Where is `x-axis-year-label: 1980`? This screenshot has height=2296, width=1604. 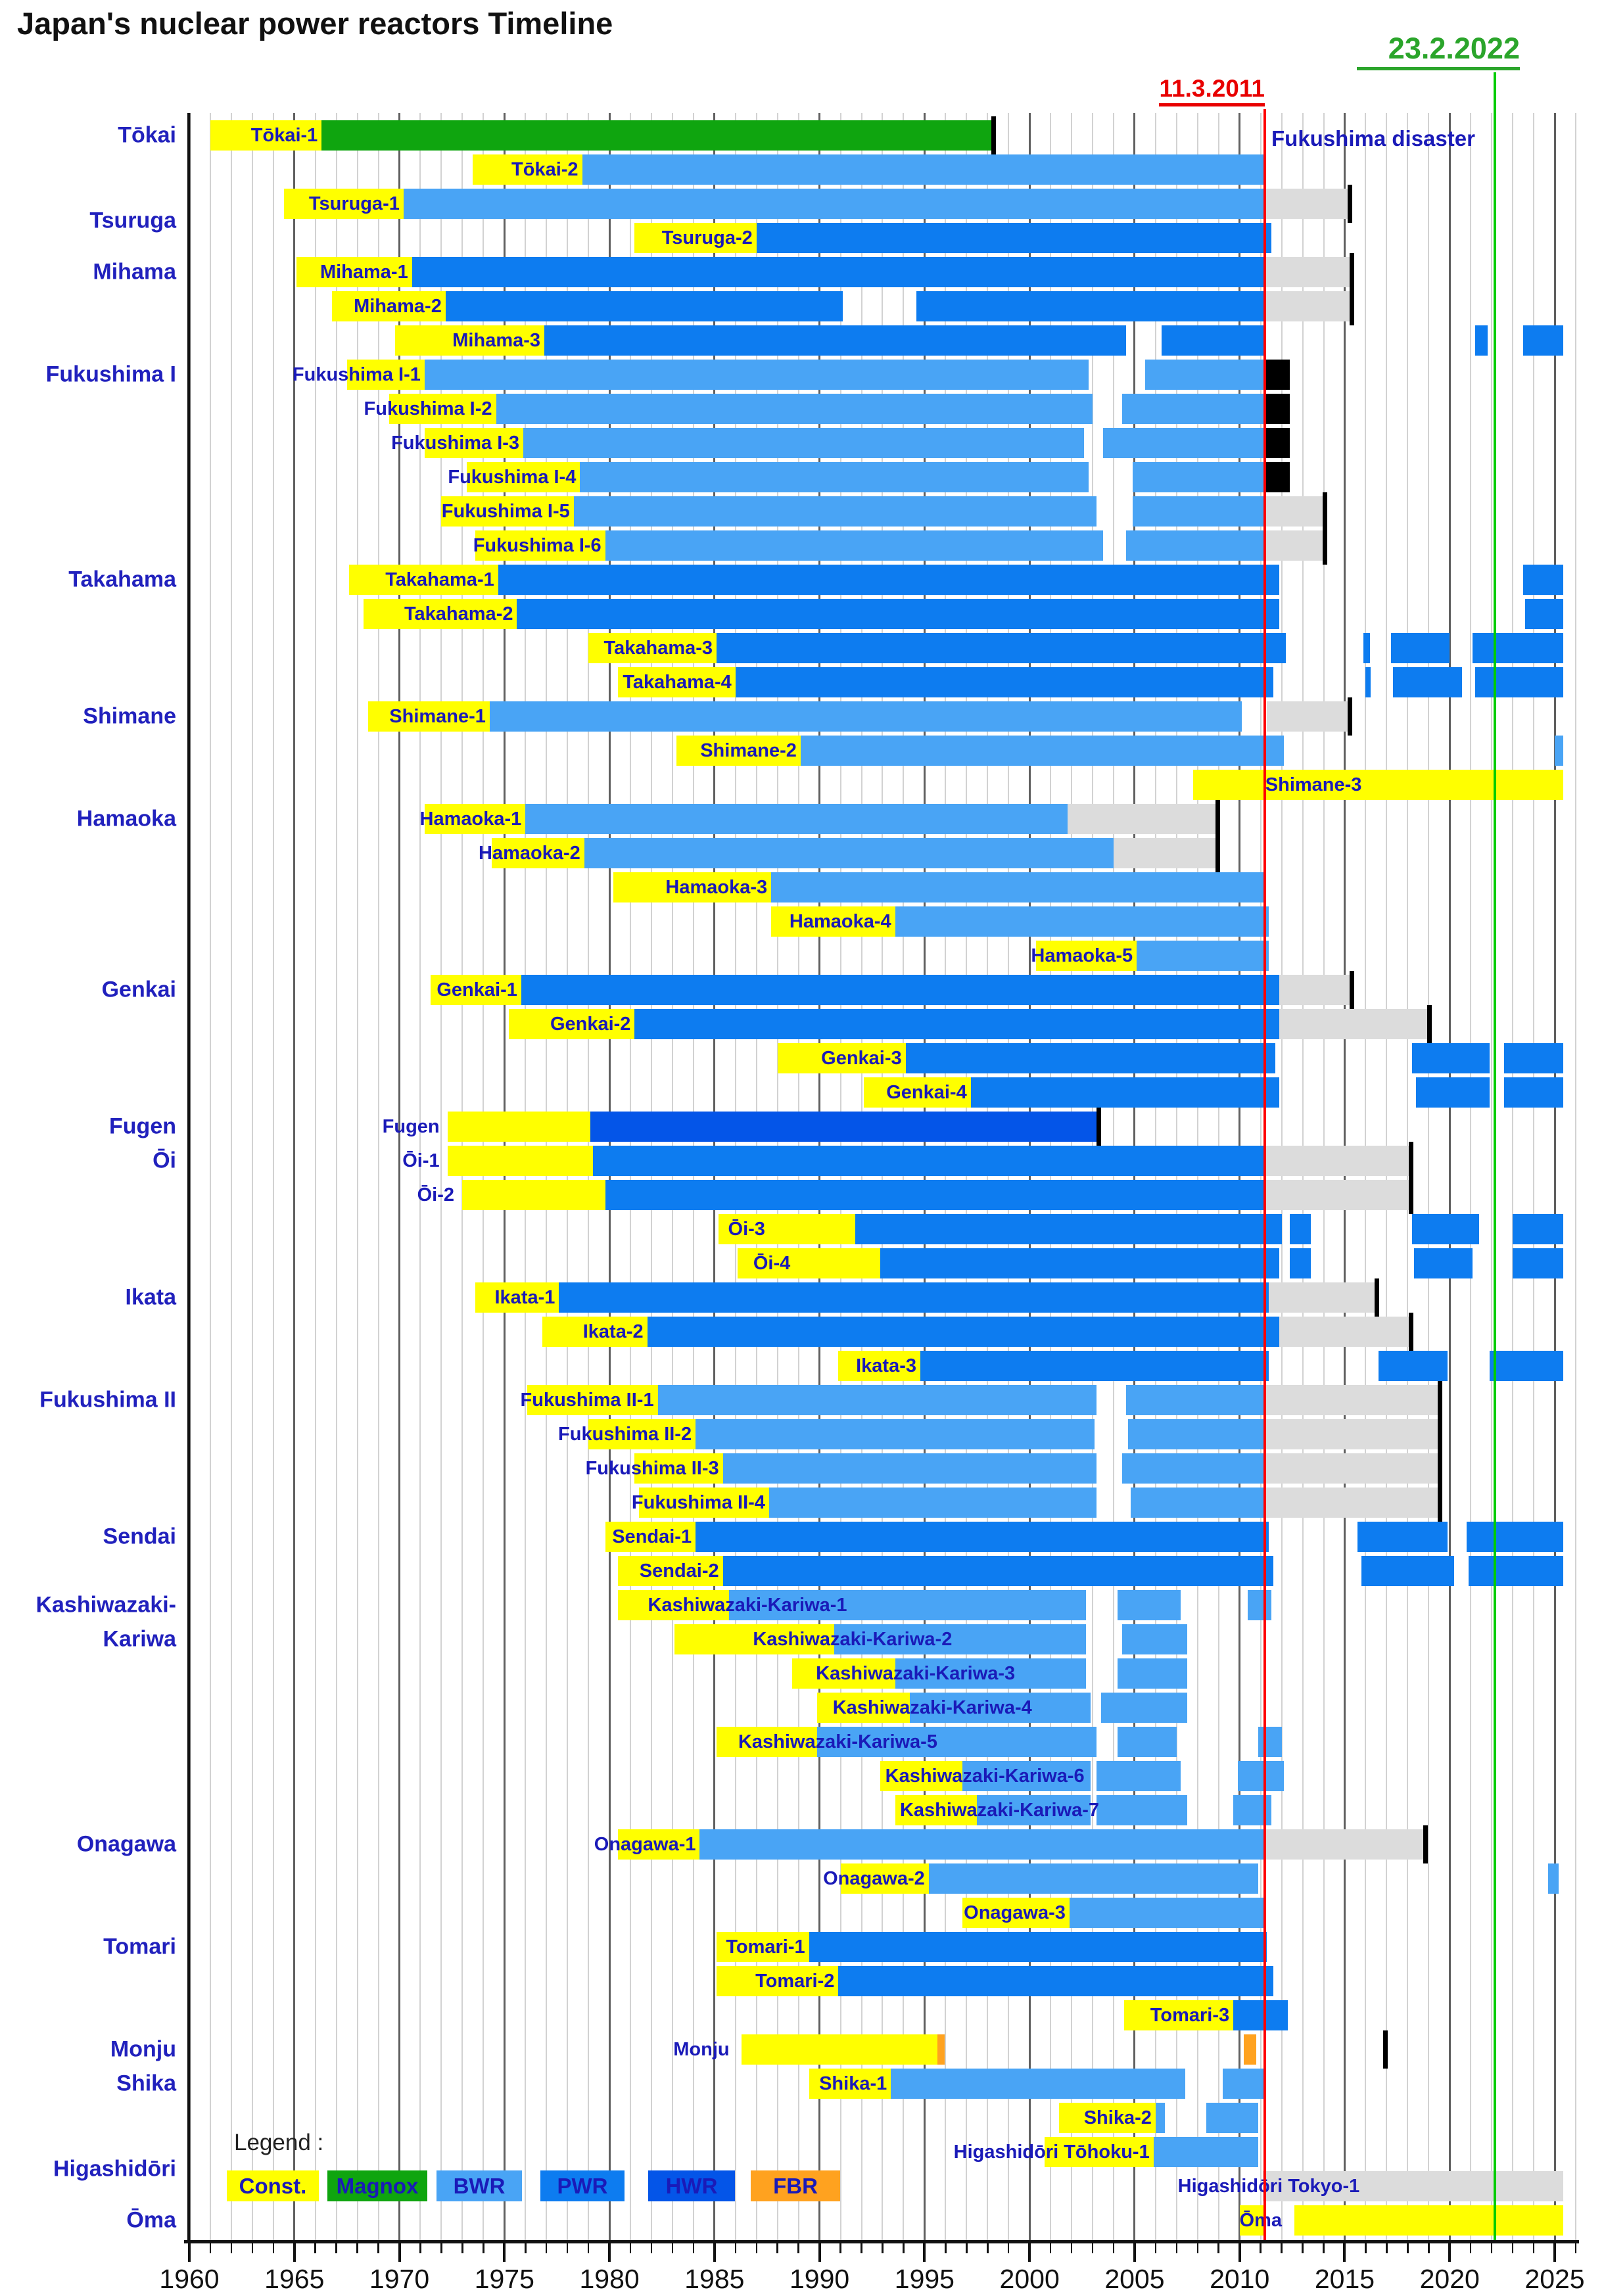 x-axis-year-label: 1980 is located at coordinates (610, 2279).